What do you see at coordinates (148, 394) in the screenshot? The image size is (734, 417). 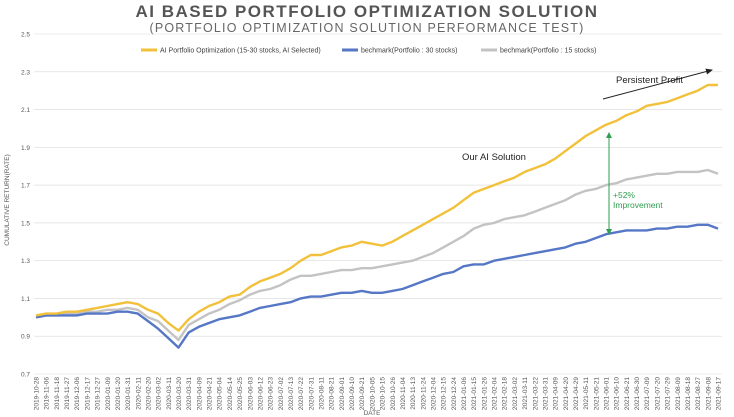 I see `x-tick-label: 2020-02-20` at bounding box center [148, 394].